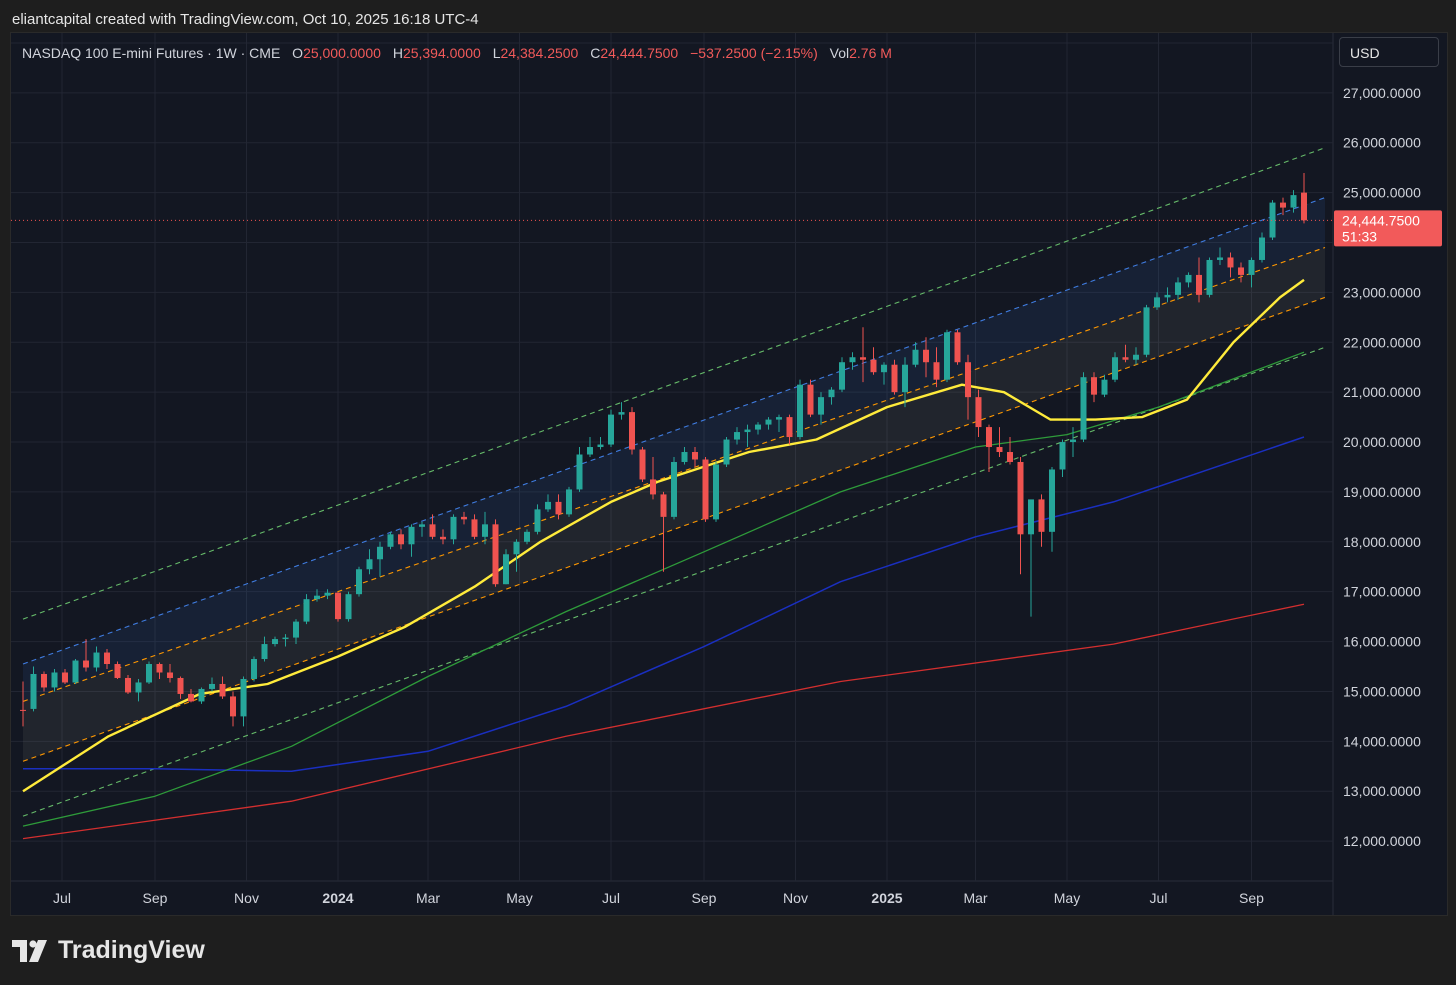 The height and width of the screenshot is (985, 1456). Describe the element at coordinates (298, 53) in the screenshot. I see `open-label: O` at that location.